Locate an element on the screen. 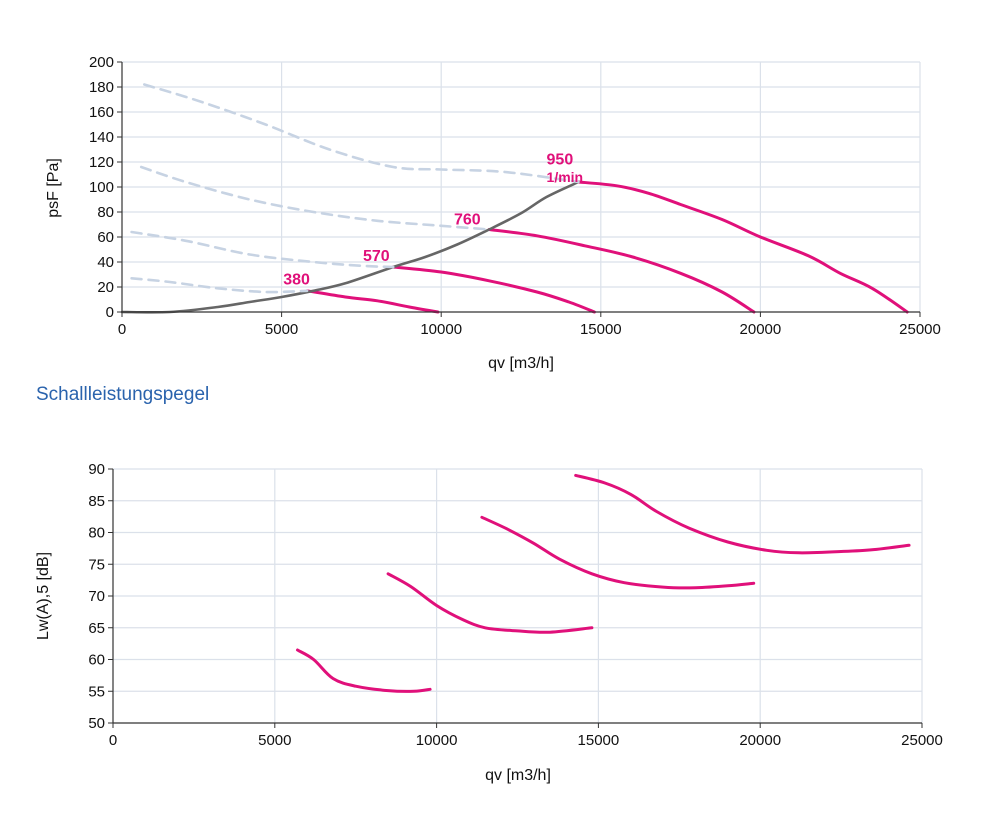 The height and width of the screenshot is (829, 1000). pressure-y-tick-label: 200 is located at coordinates (101, 62).